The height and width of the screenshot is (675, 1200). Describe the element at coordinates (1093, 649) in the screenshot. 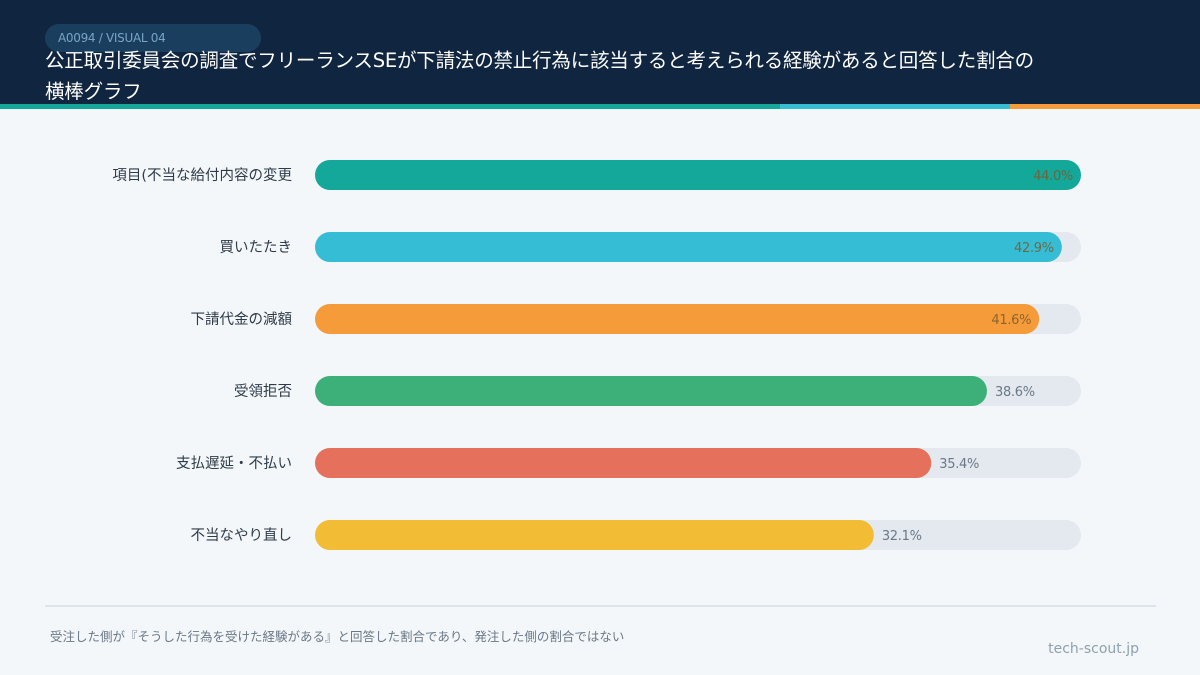

I see `source-credit: tech-scout.jp` at that location.